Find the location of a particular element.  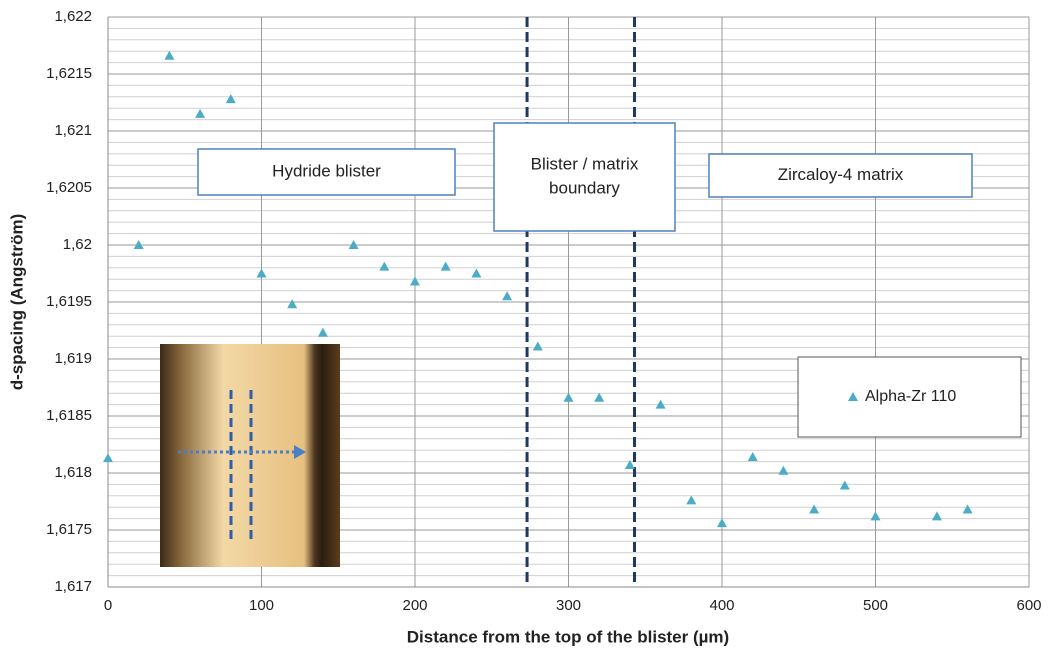

x-tick-label: 500 is located at coordinates (875, 605).